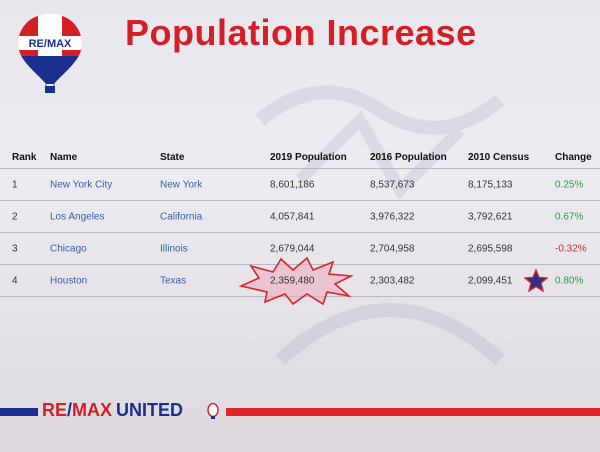  I want to click on header-2019-population: 2019 Population, so click(308, 157).